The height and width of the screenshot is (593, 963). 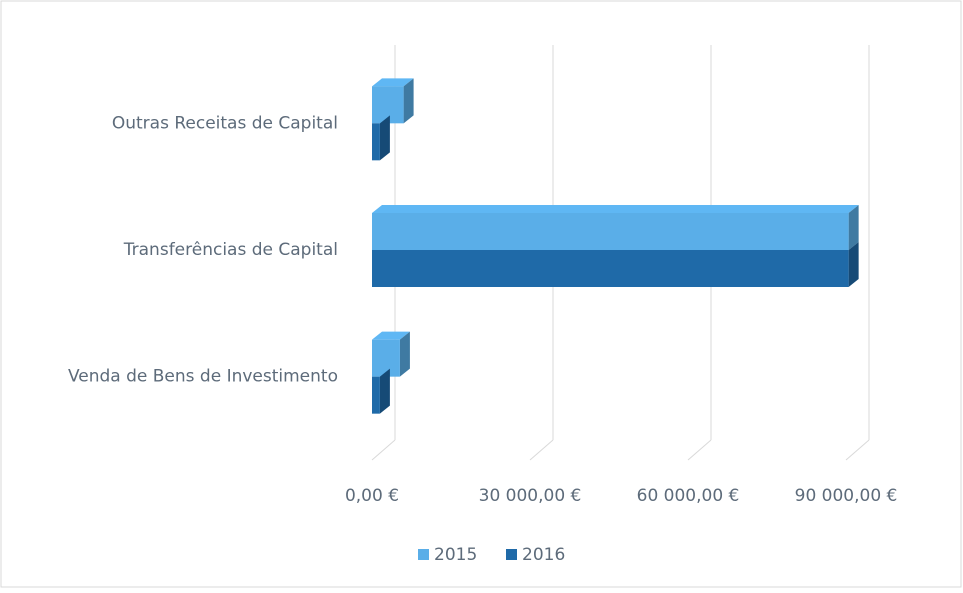 What do you see at coordinates (203, 377) in the screenshot?
I see `y-tick-label: Venda de Bens de Investimento` at bounding box center [203, 377].